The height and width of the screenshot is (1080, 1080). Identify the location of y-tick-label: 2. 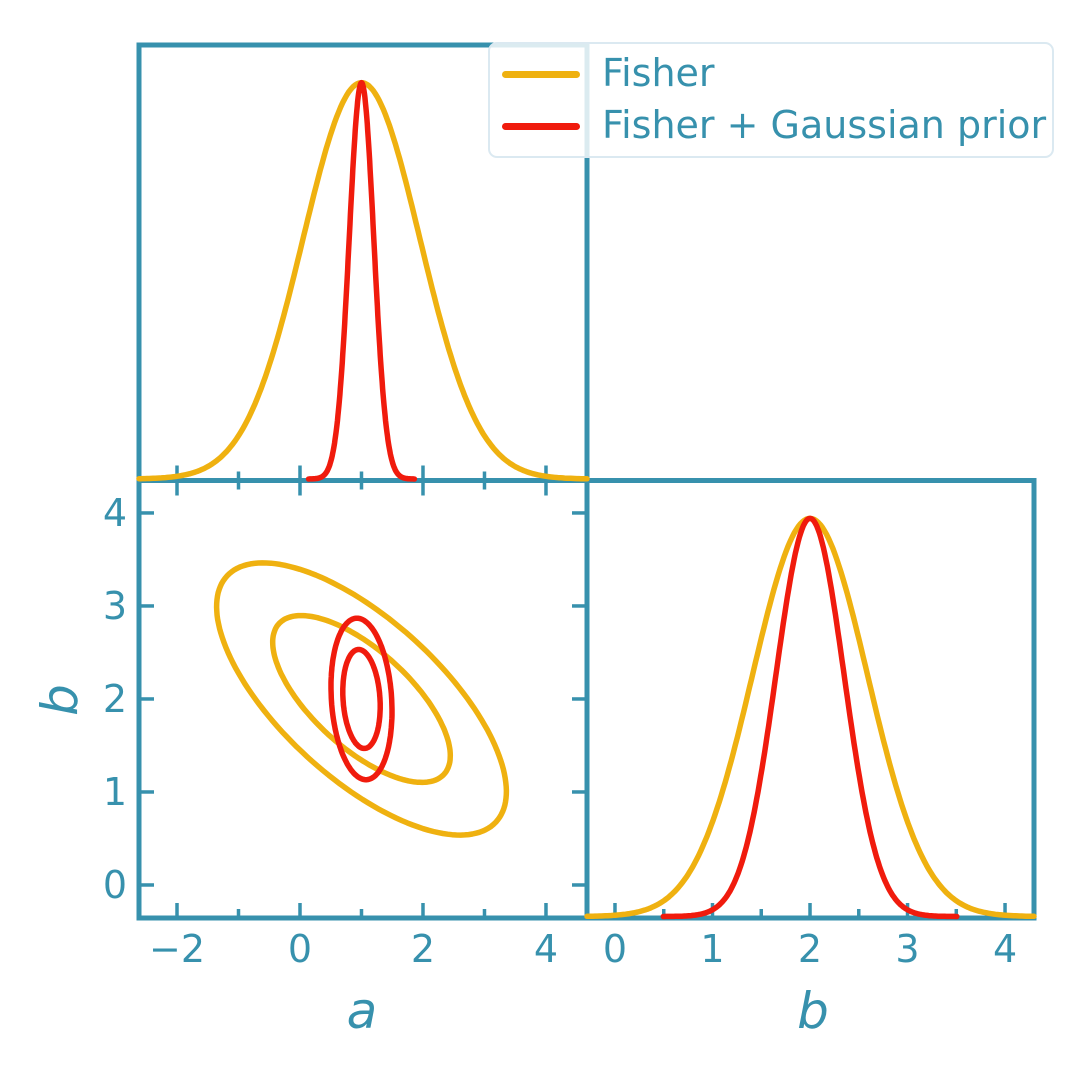
(115, 699).